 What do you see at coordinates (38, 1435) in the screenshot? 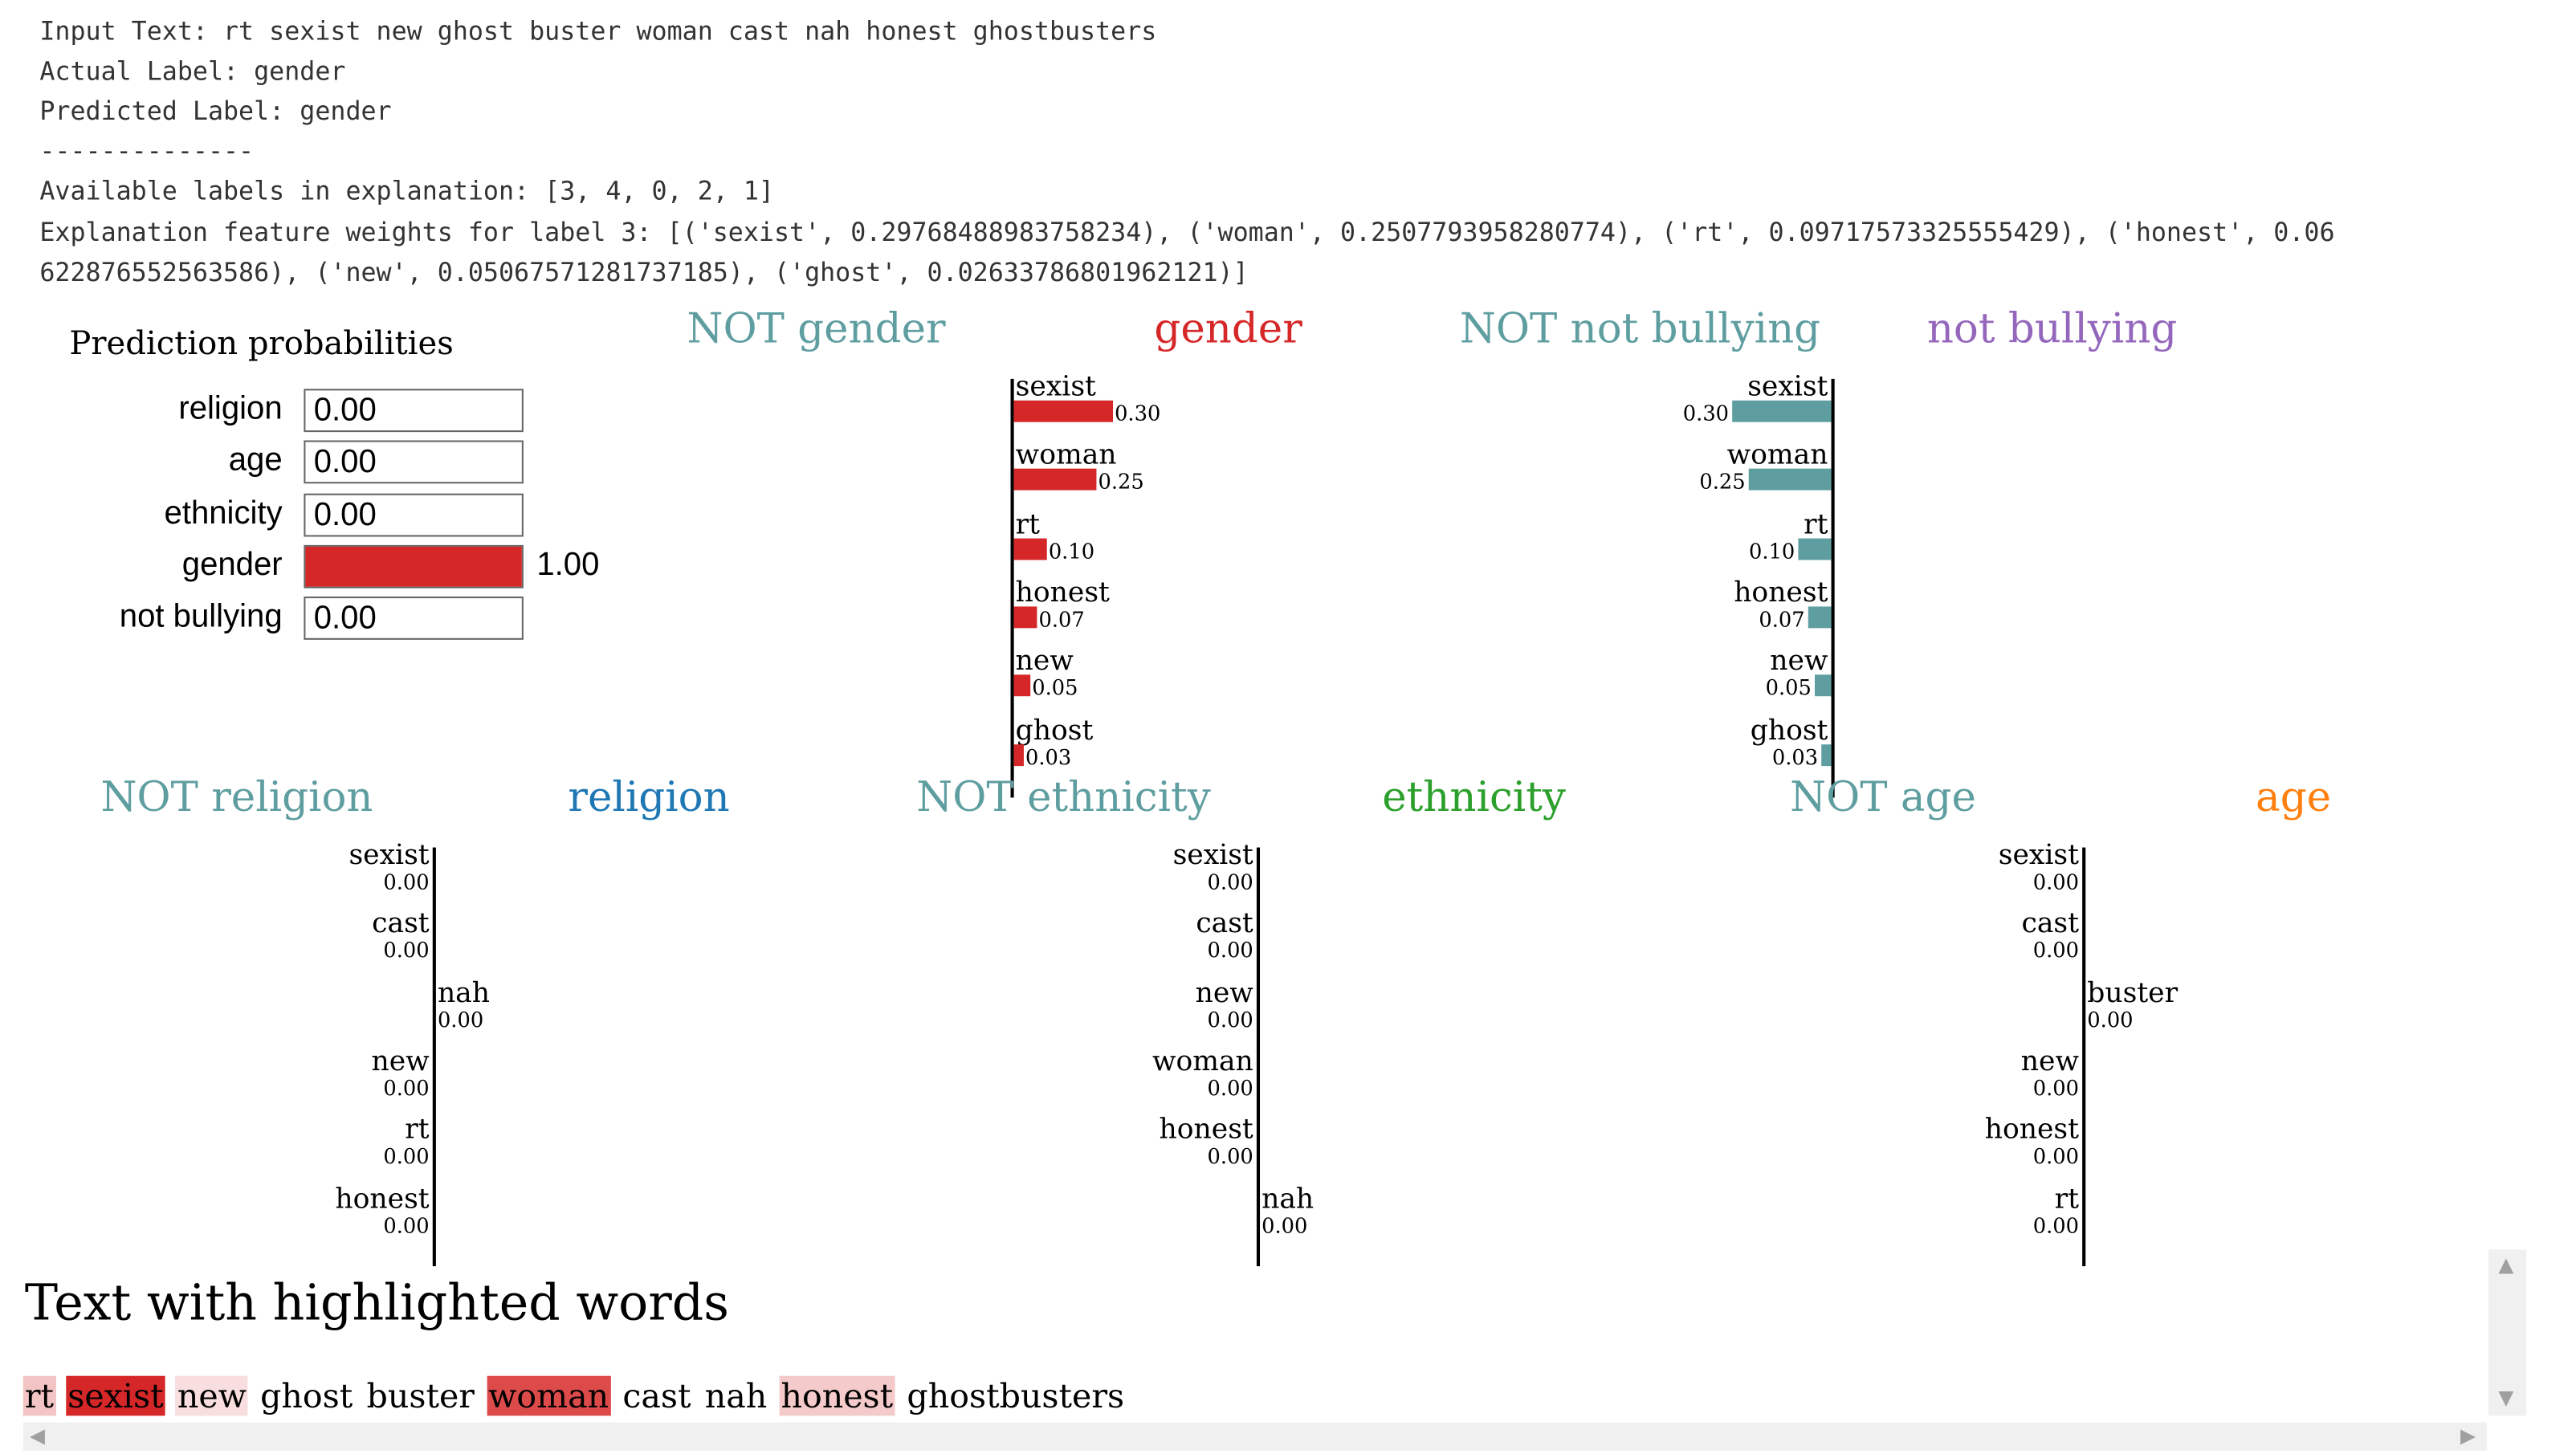
I see `scroll-left-icon: ◀` at bounding box center [38, 1435].